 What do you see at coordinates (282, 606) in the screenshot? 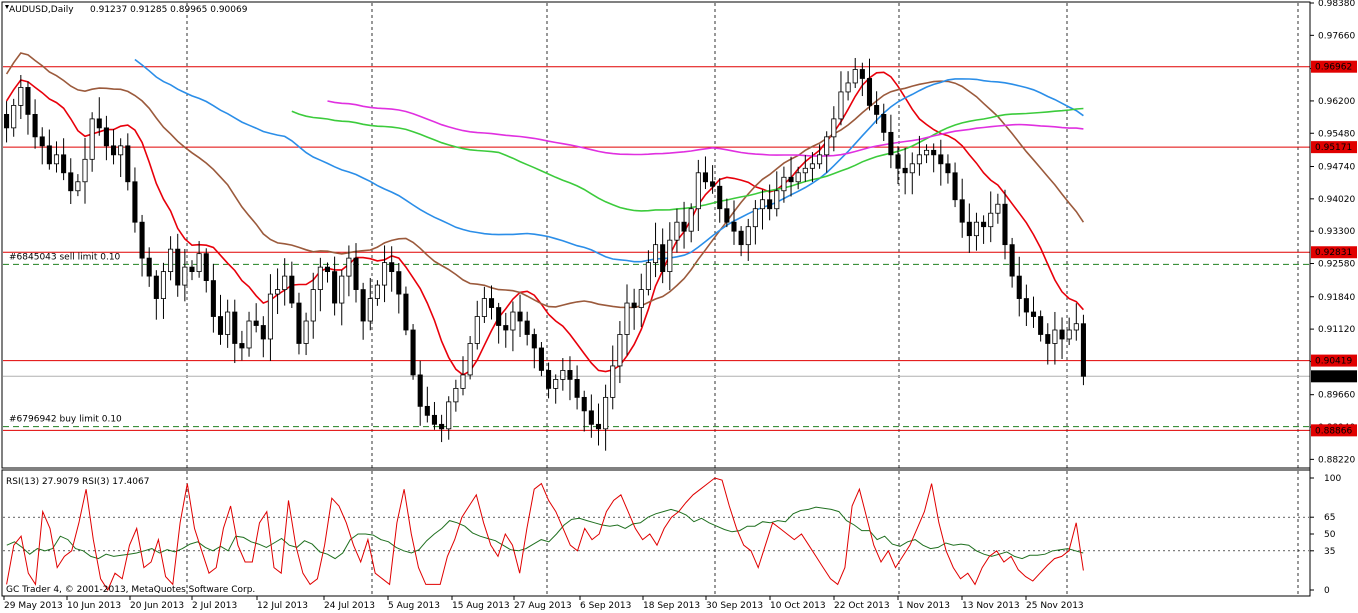
I see `time-tick-label: 12 Jul 2013` at bounding box center [282, 606].